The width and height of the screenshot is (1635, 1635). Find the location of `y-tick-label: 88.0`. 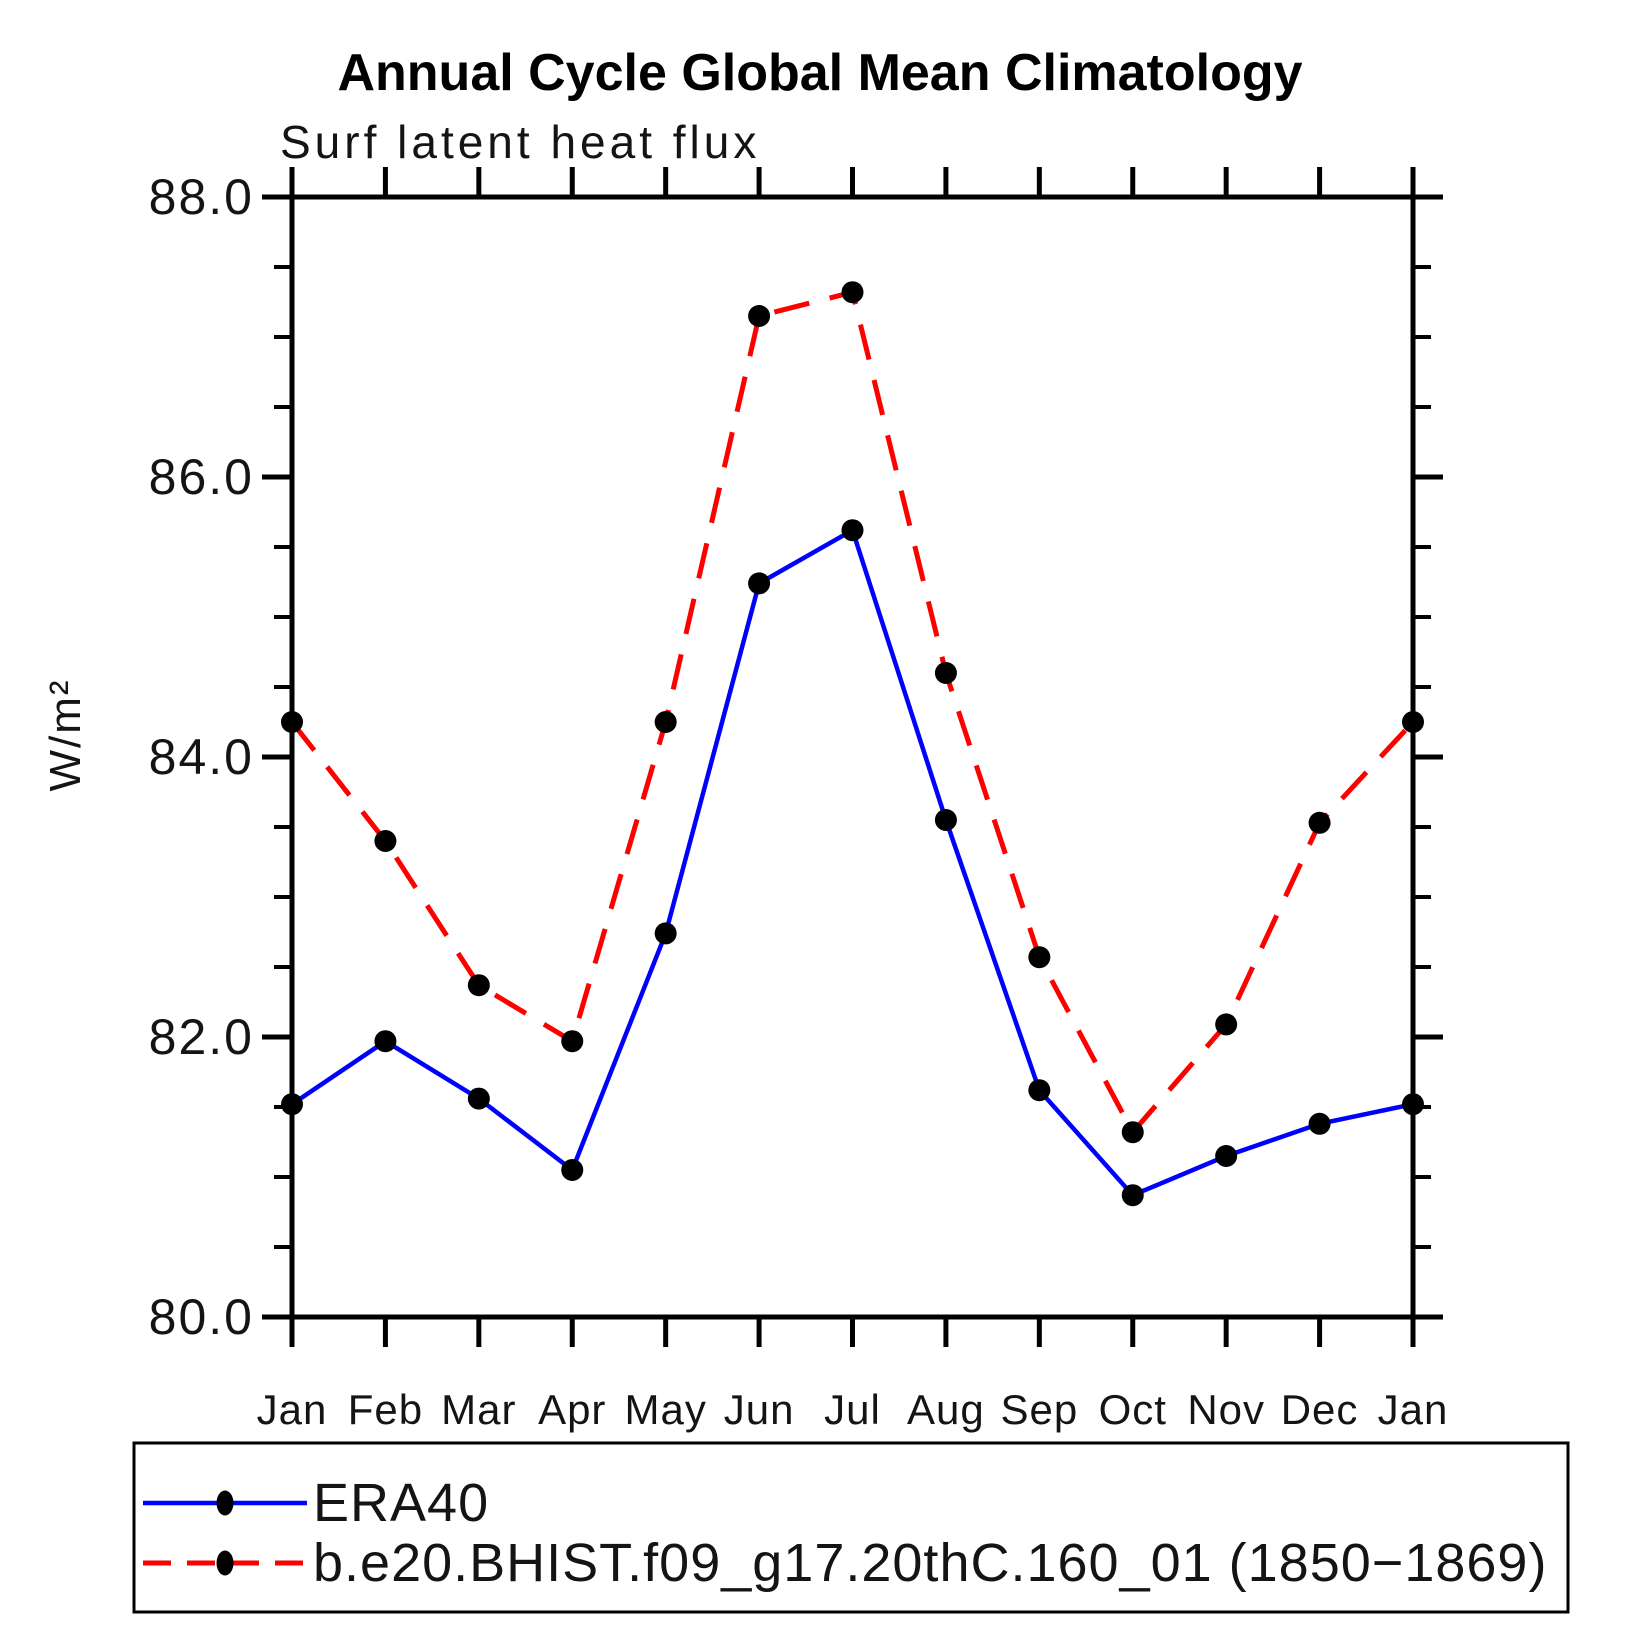

y-tick-label: 88.0 is located at coordinates (201, 197).